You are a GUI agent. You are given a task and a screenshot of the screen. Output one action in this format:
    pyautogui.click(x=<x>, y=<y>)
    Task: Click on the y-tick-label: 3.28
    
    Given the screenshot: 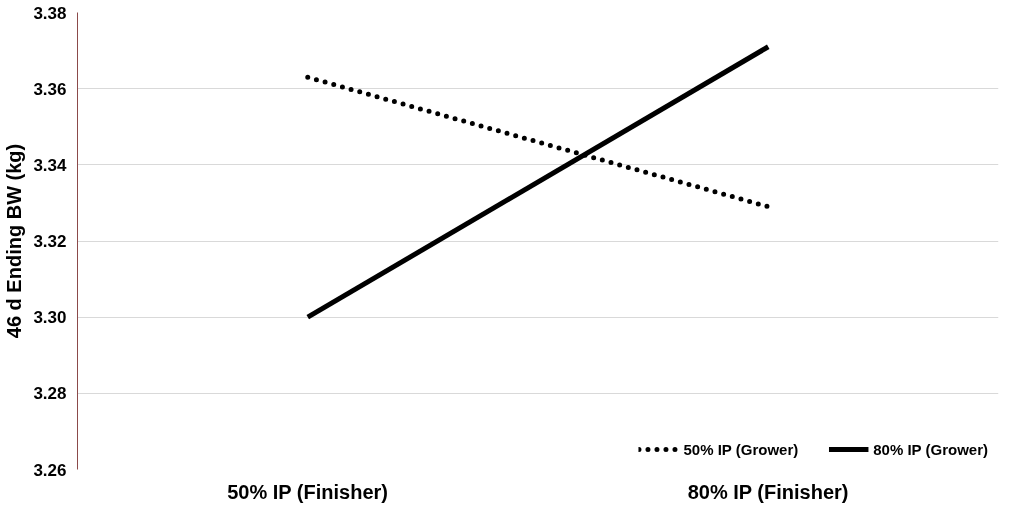 What is the action you would take?
    pyautogui.click(x=50, y=394)
    